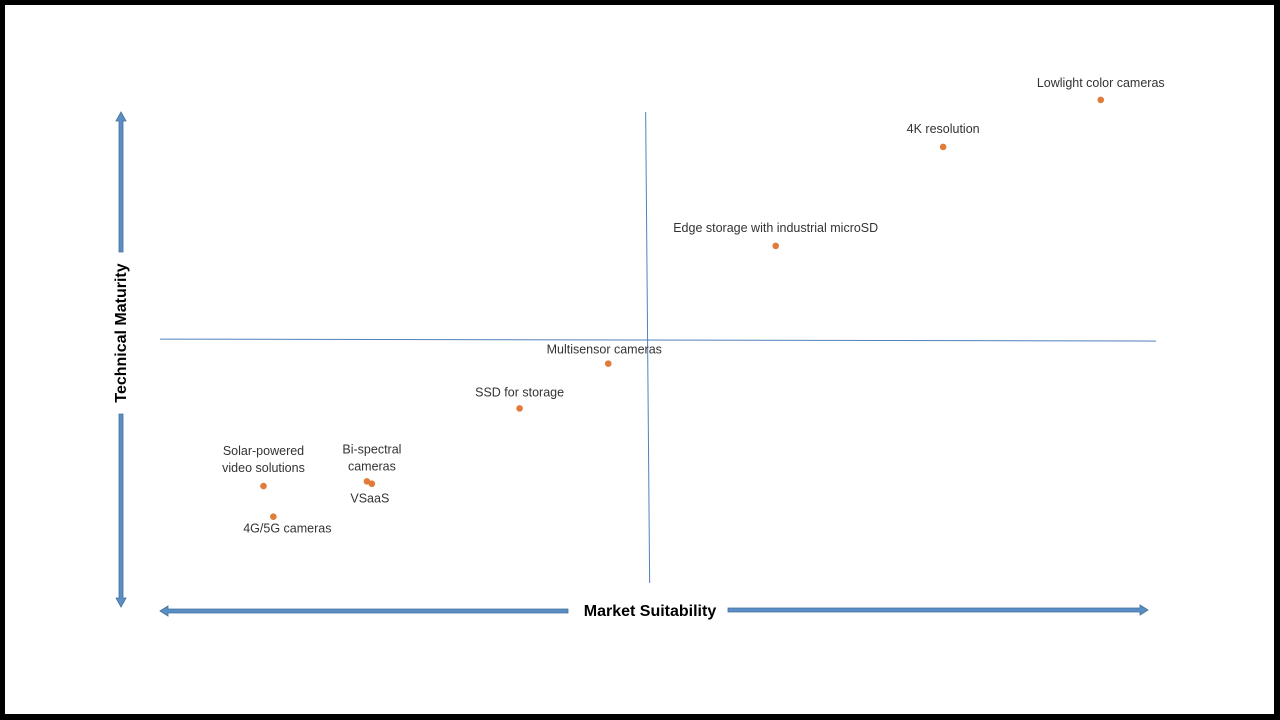 Image resolution: width=1280 pixels, height=720 pixels. Describe the element at coordinates (658, 340) in the screenshot. I see `horizontal-quadrant-divider` at that location.